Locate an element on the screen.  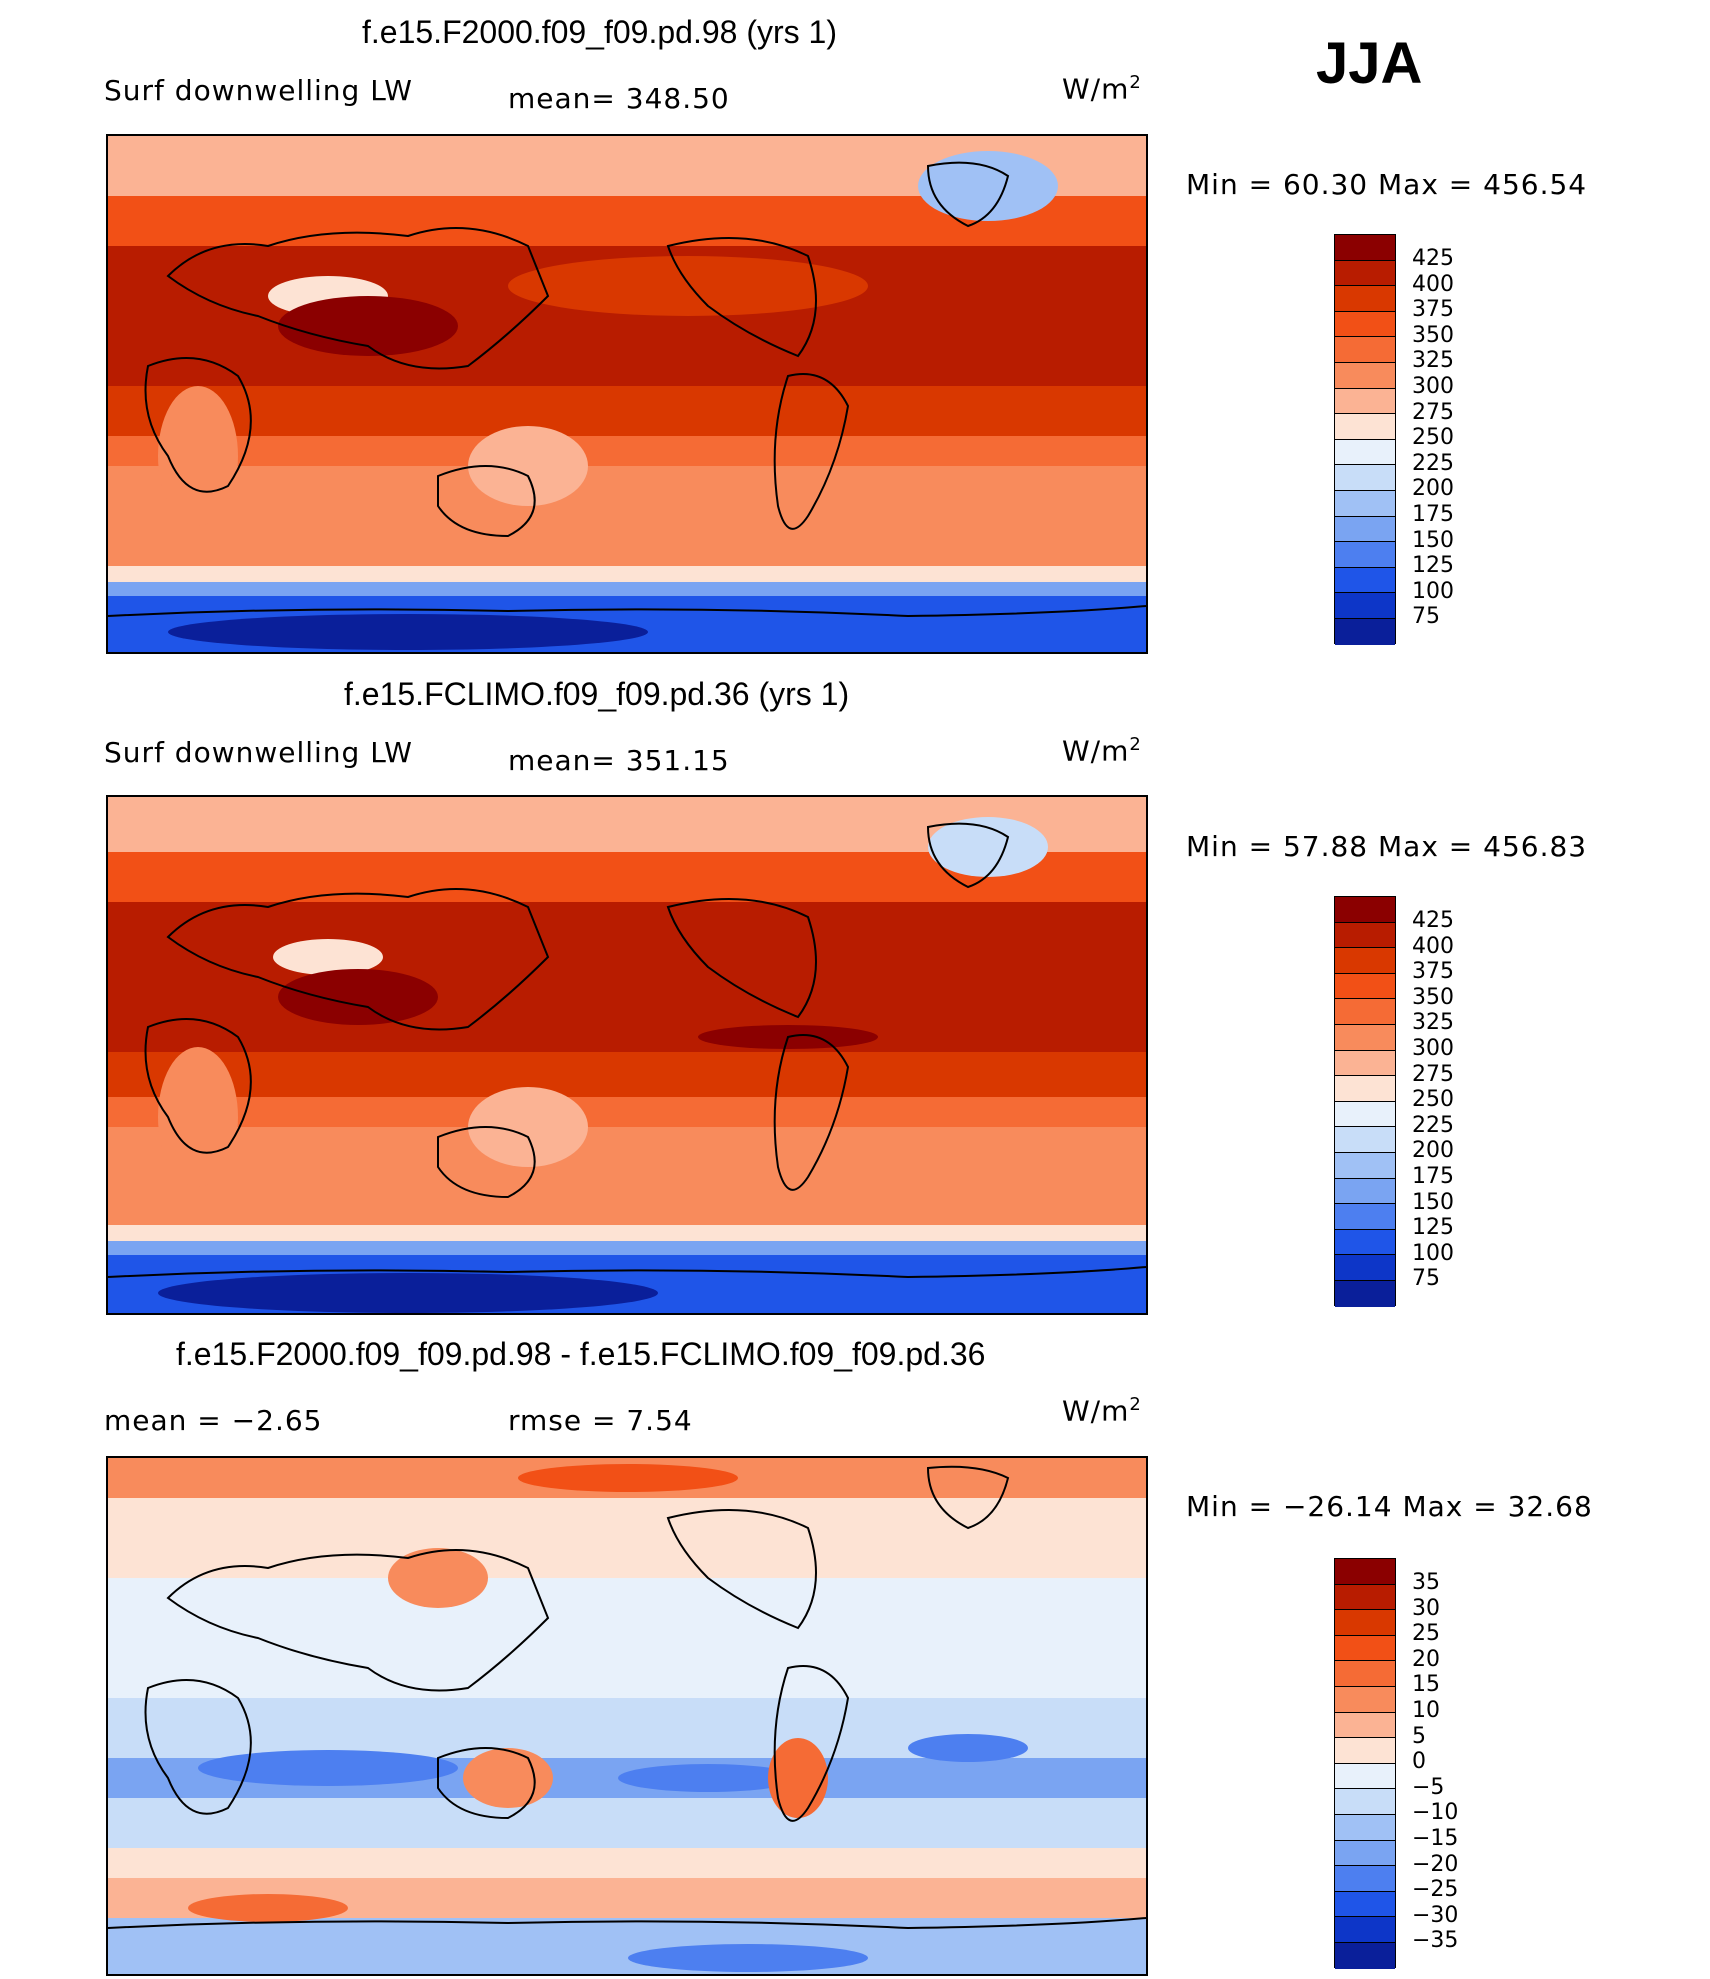
panel2-colorbar is located at coordinates (1365, 1101).